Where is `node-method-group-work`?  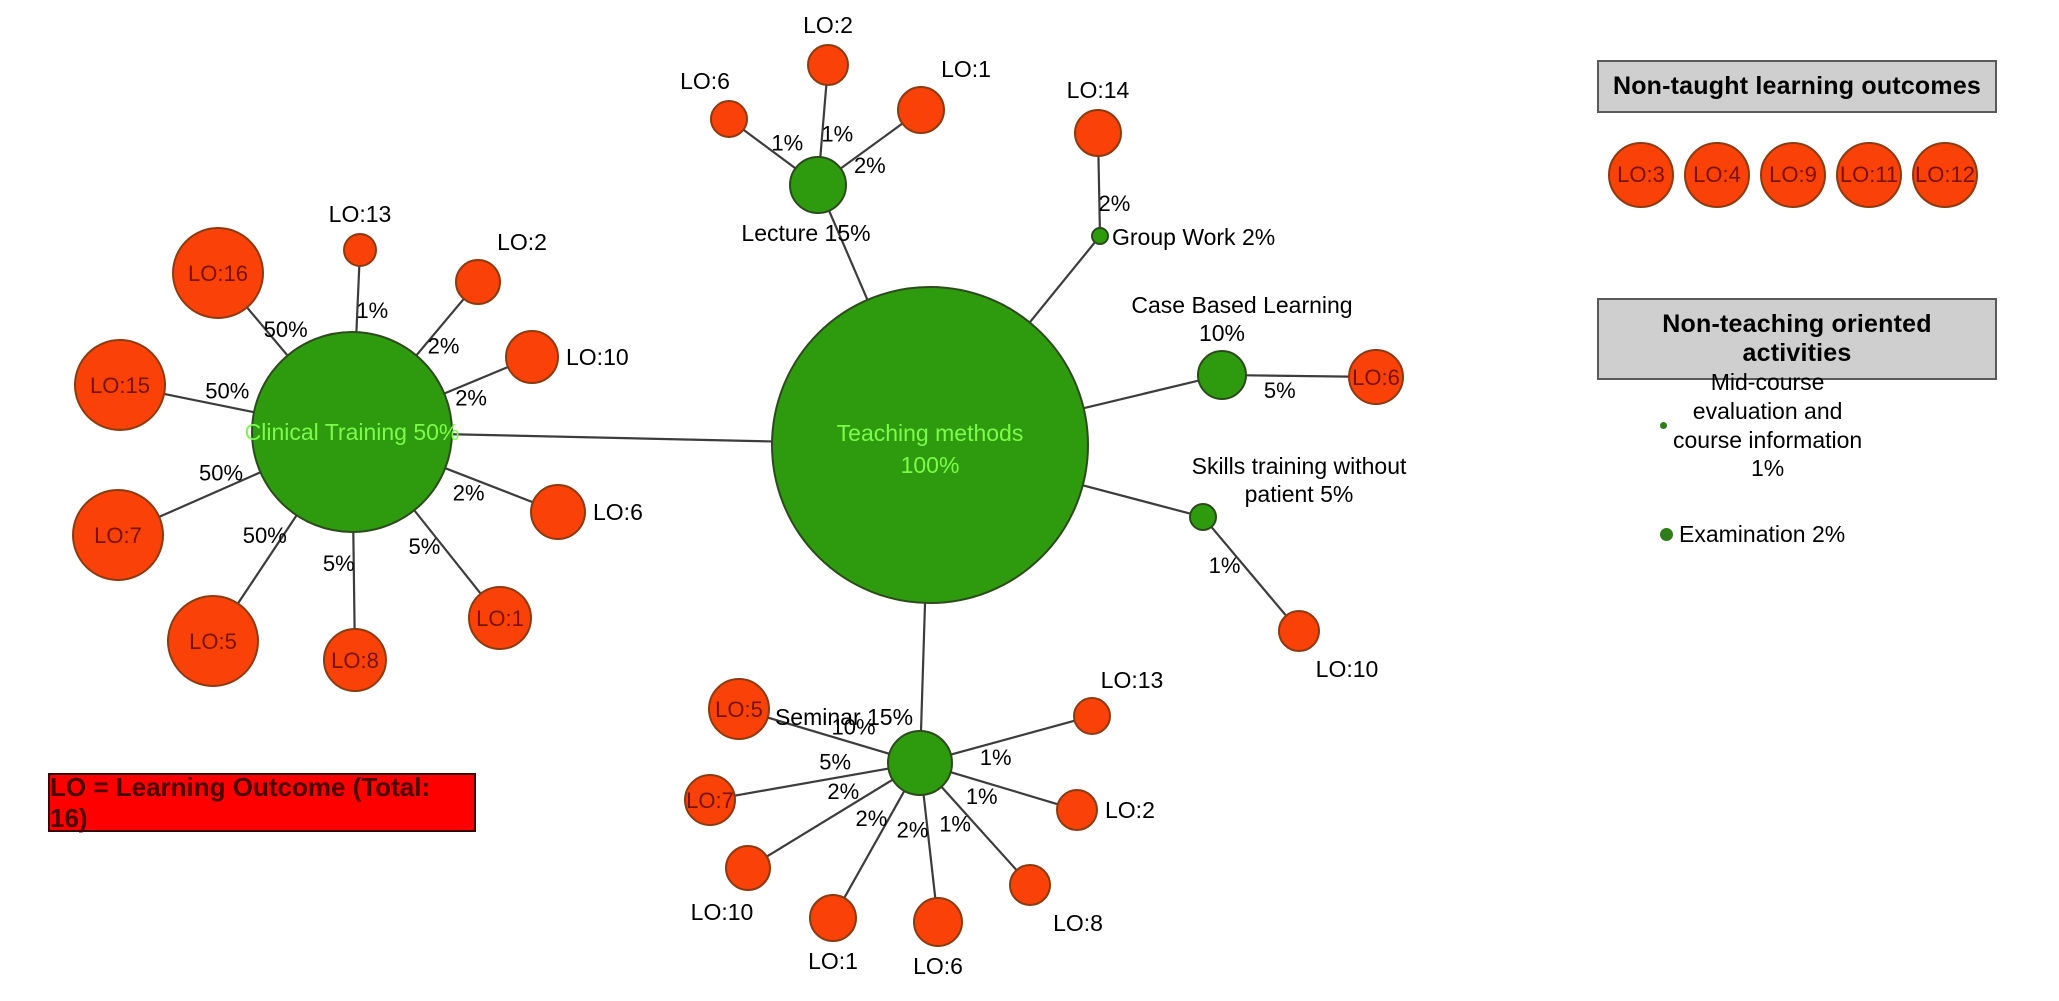
node-method-group-work is located at coordinates (1100, 236).